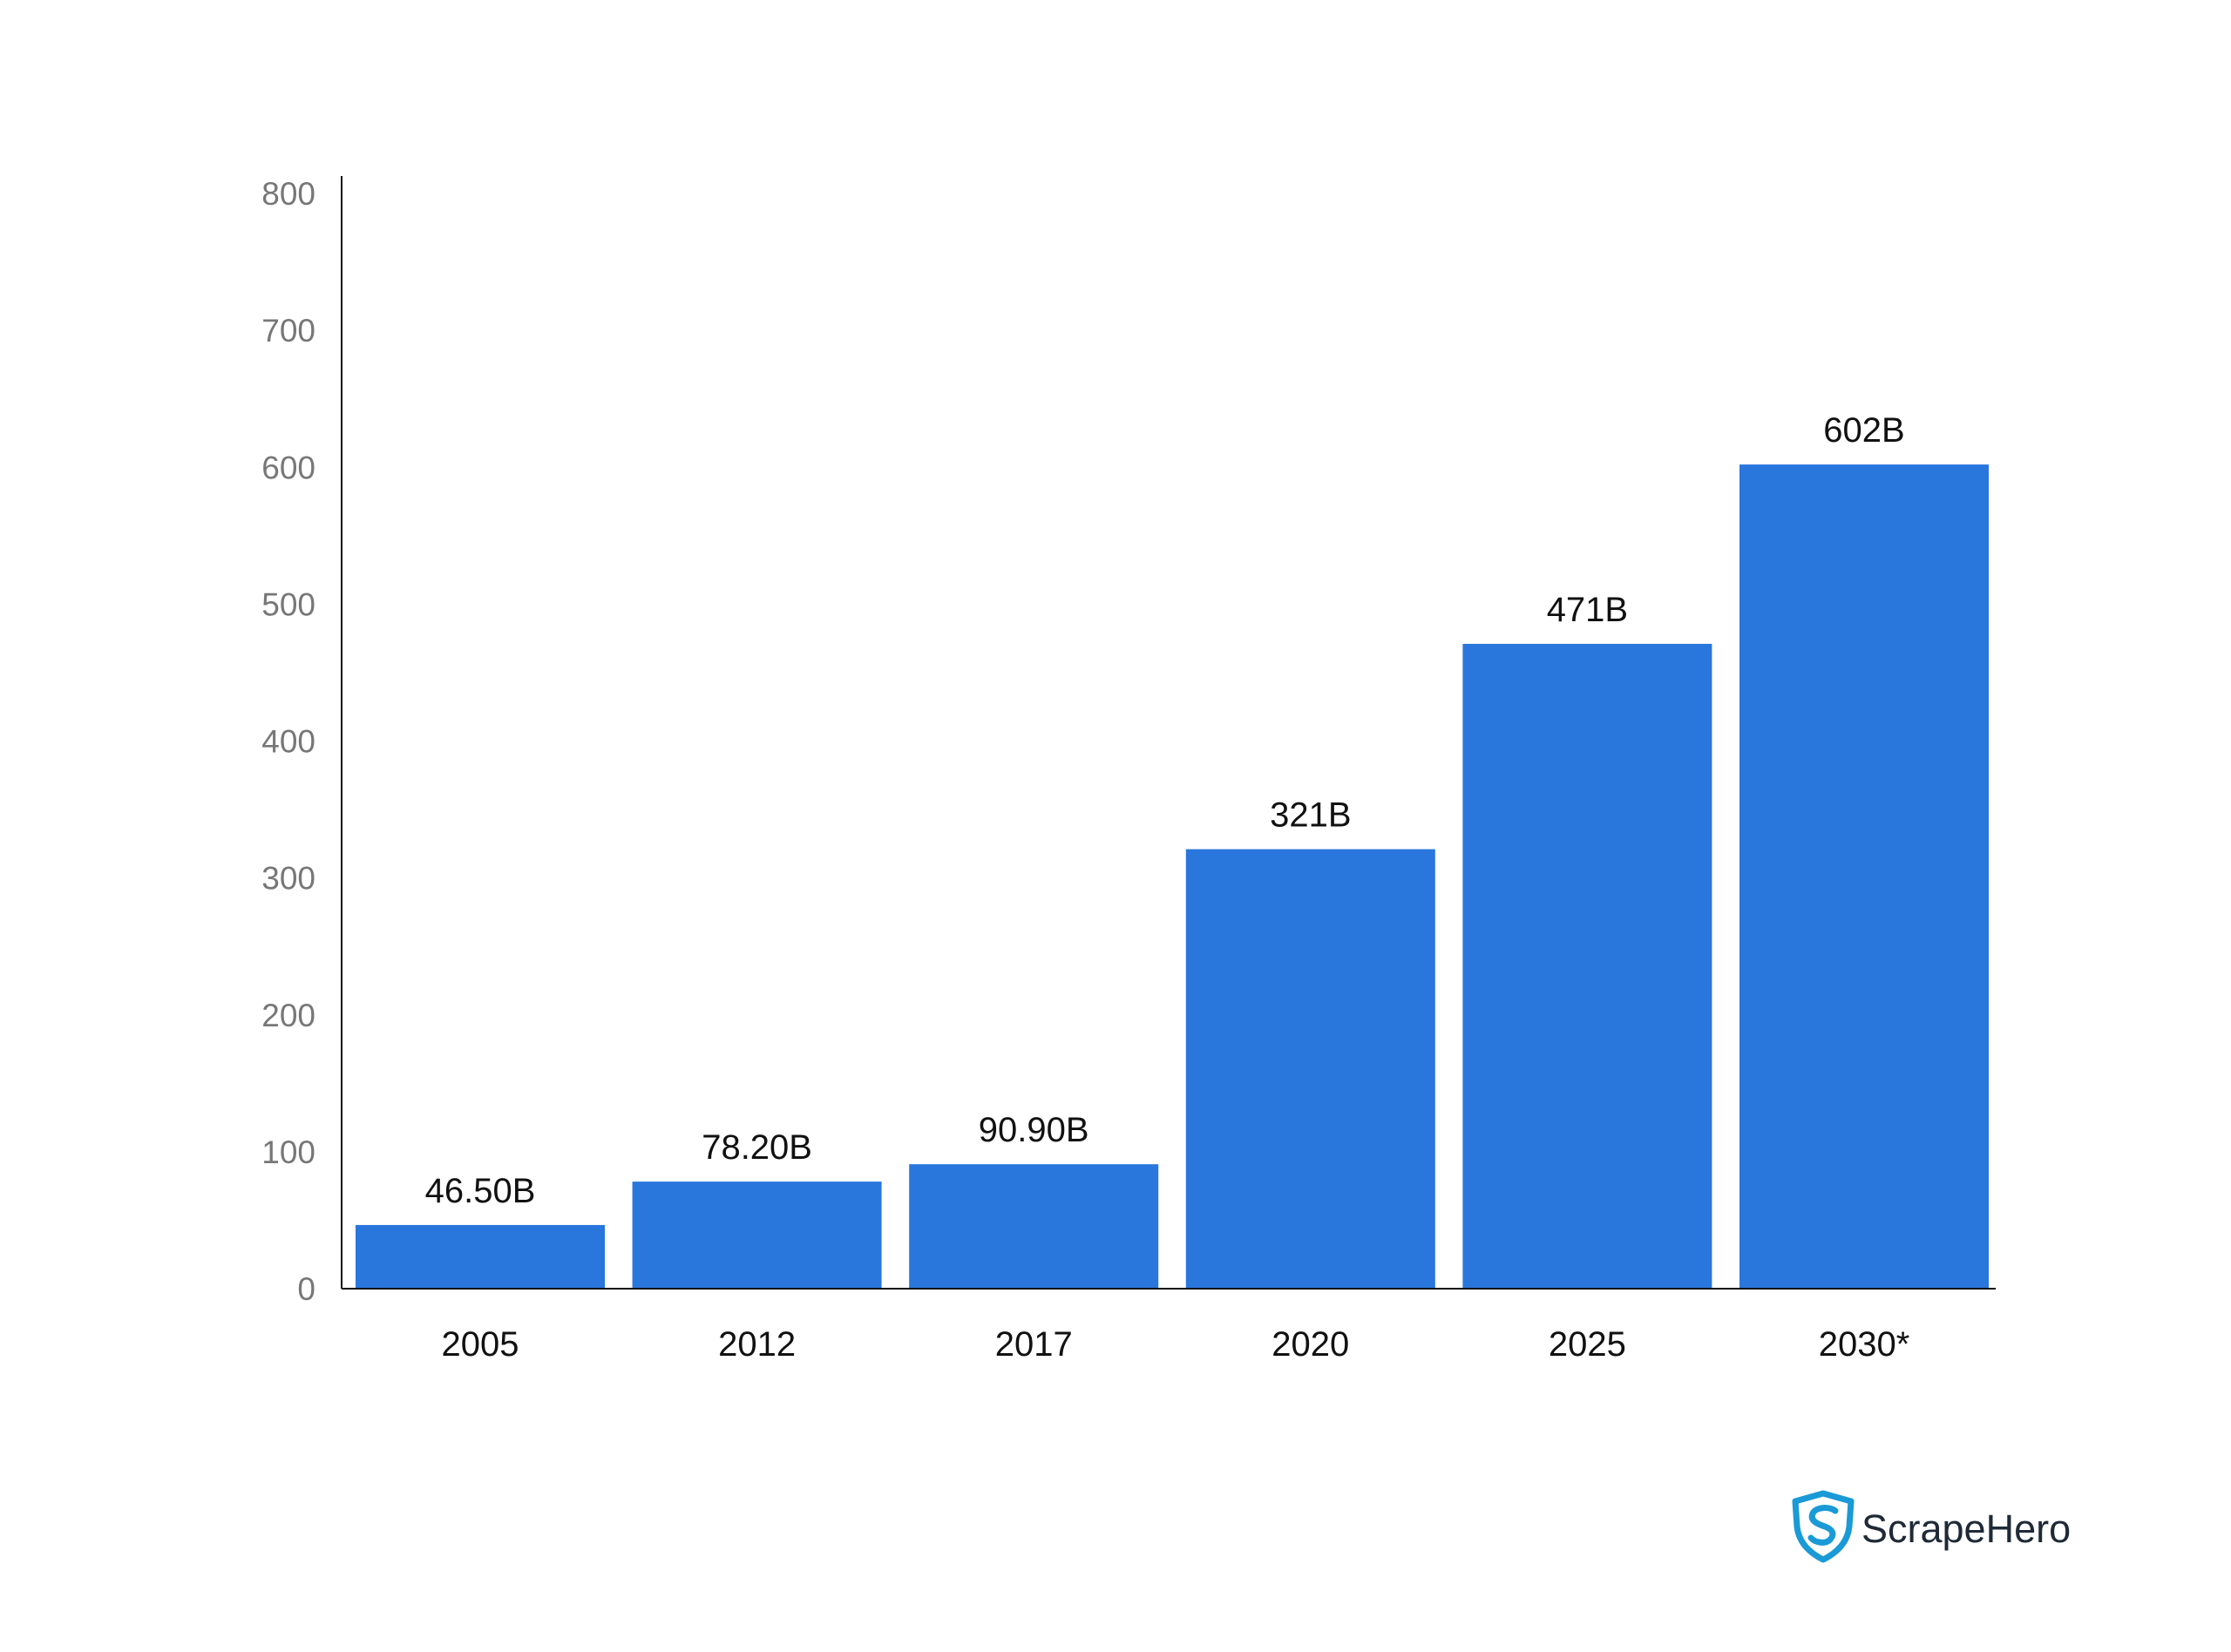  I want to click on y-tick-label: 300, so click(288, 879).